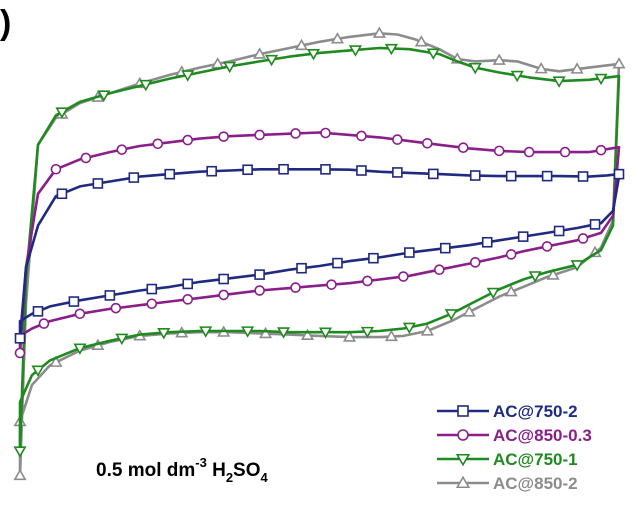  I want to click on annotation-formula-mid: SO, so click(246, 470).